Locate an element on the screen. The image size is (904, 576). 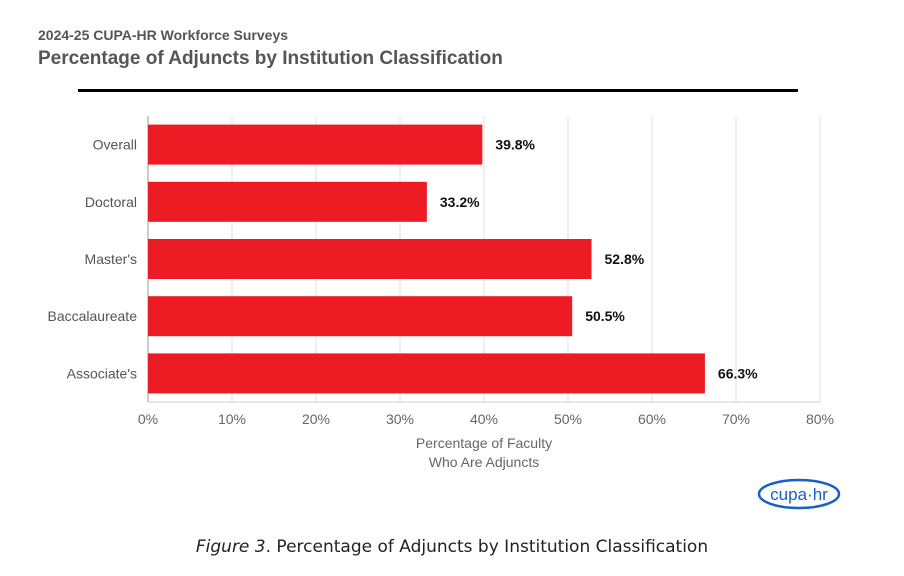
chart-supertitle: 2024-25 CUPA-HR Workforce Surveys is located at coordinates (163, 35).